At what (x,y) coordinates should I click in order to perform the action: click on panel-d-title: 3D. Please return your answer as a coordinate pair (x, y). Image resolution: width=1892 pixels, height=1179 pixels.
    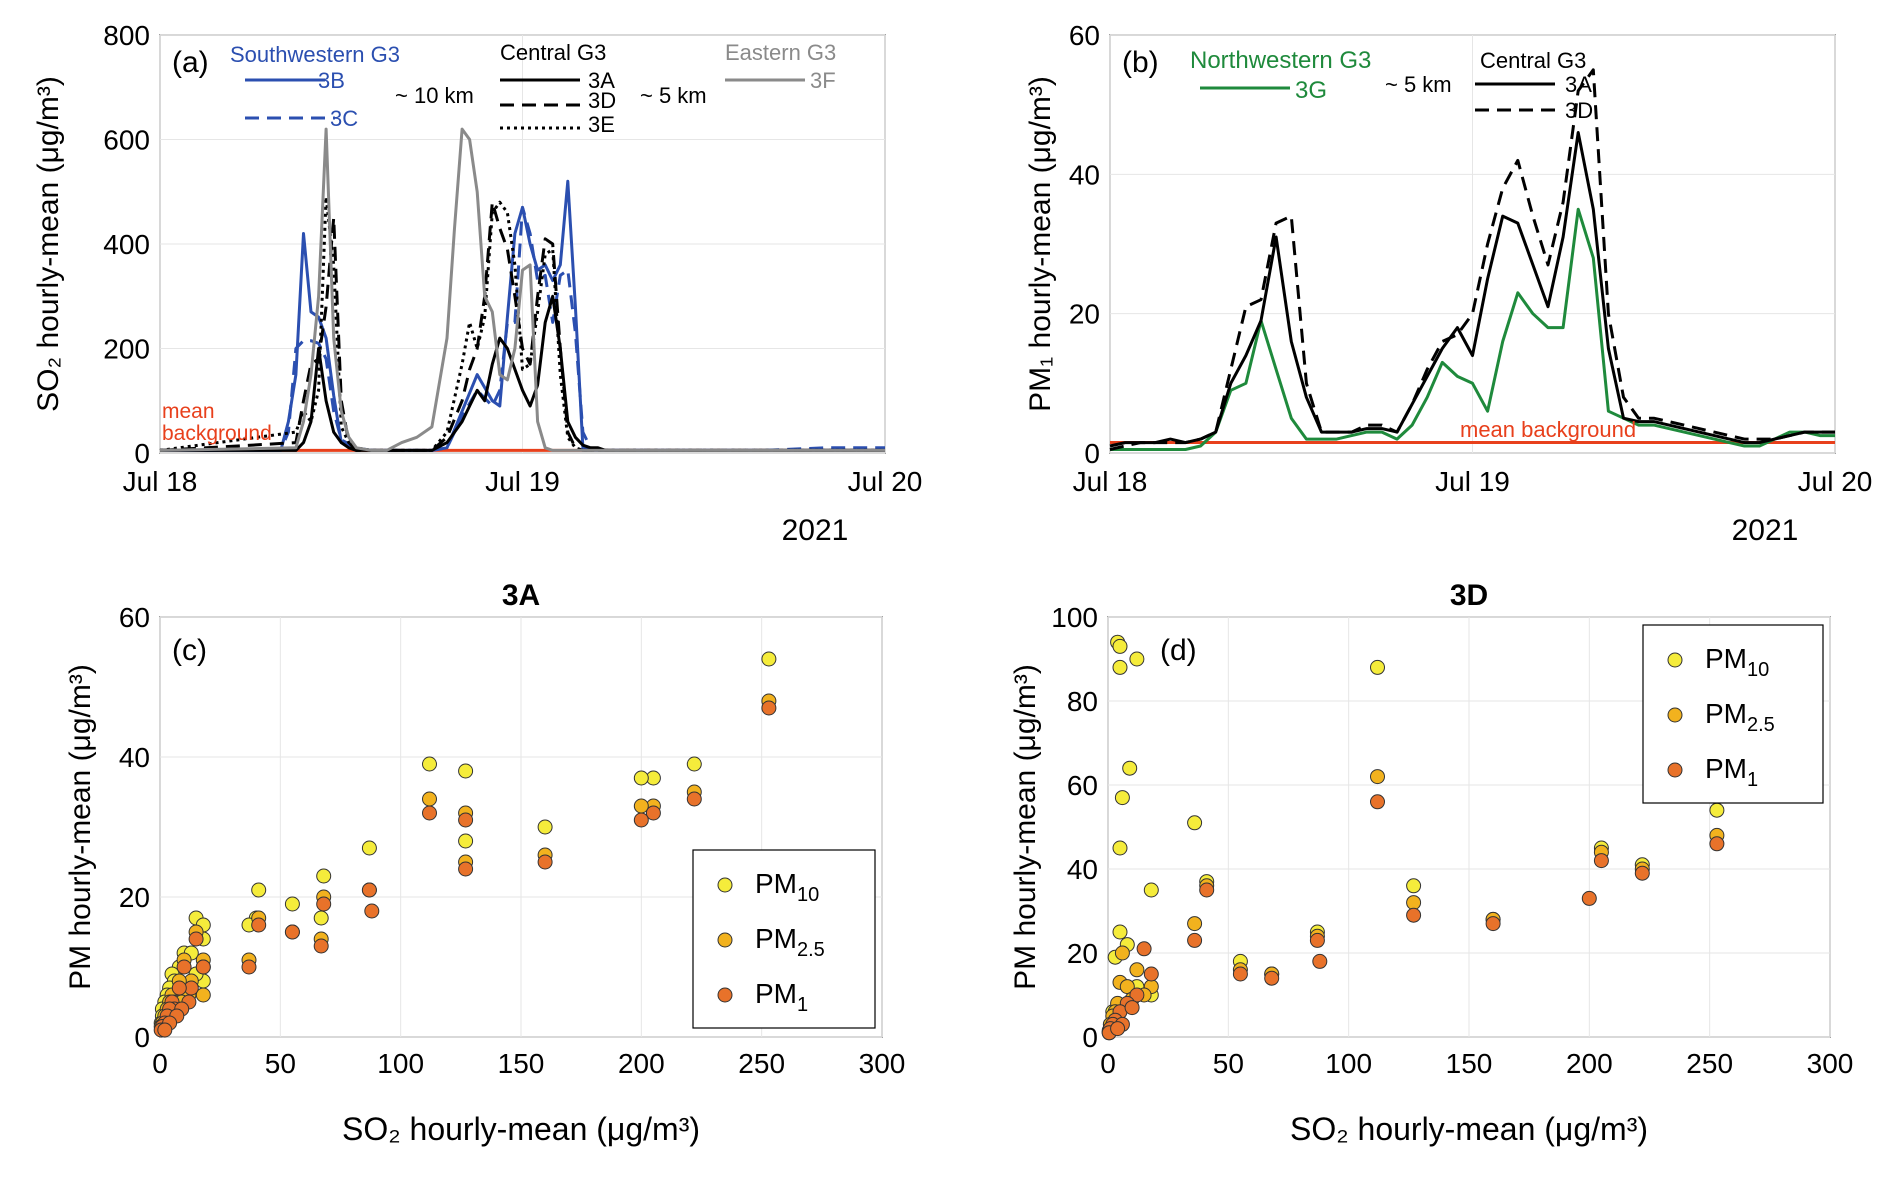
    Looking at the image, I should click on (1469, 595).